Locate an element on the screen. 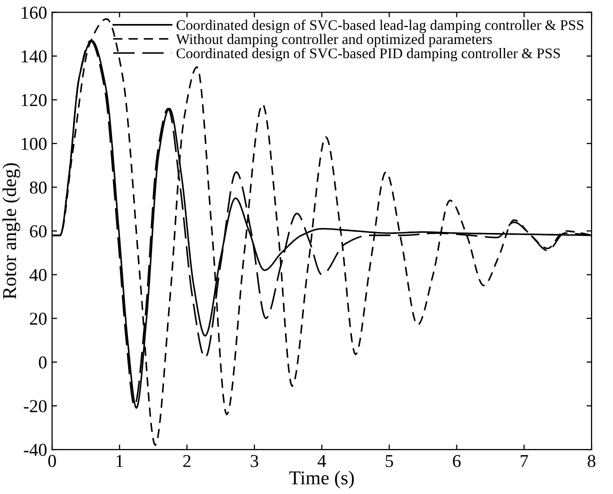  x-tick-label: 7 is located at coordinates (524, 461).